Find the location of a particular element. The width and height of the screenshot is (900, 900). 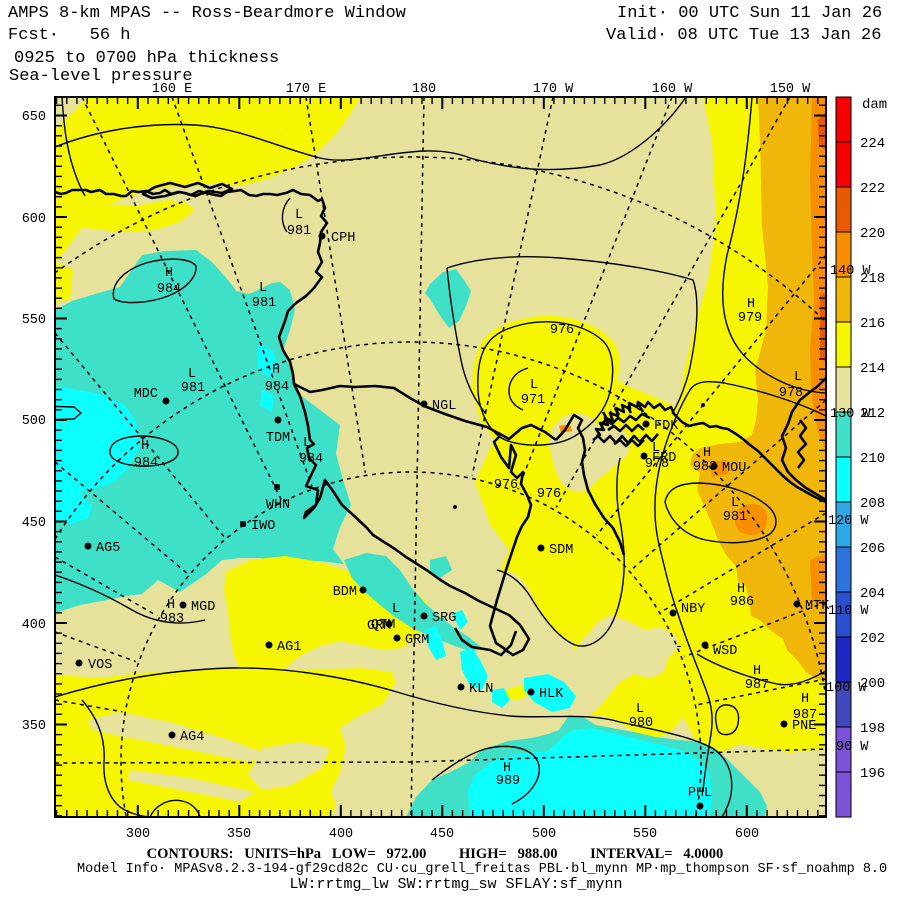

svg-text: QTM is located at coordinates (383, 625).